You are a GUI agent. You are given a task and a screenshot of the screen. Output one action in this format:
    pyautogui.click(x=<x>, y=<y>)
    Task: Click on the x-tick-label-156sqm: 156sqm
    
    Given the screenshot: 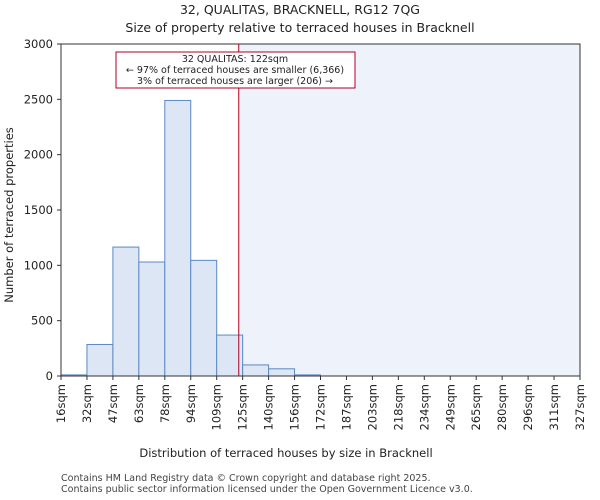 What is the action you would take?
    pyautogui.click(x=295, y=407)
    